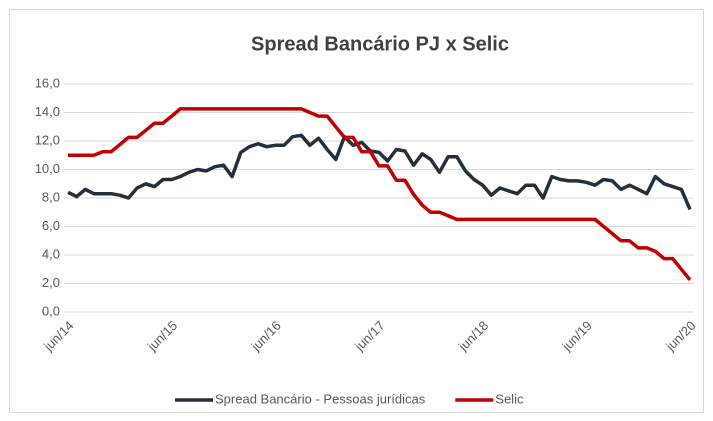  I want to click on legend-label: Spread Bancário - Pessoas jurídicas, so click(320, 398).